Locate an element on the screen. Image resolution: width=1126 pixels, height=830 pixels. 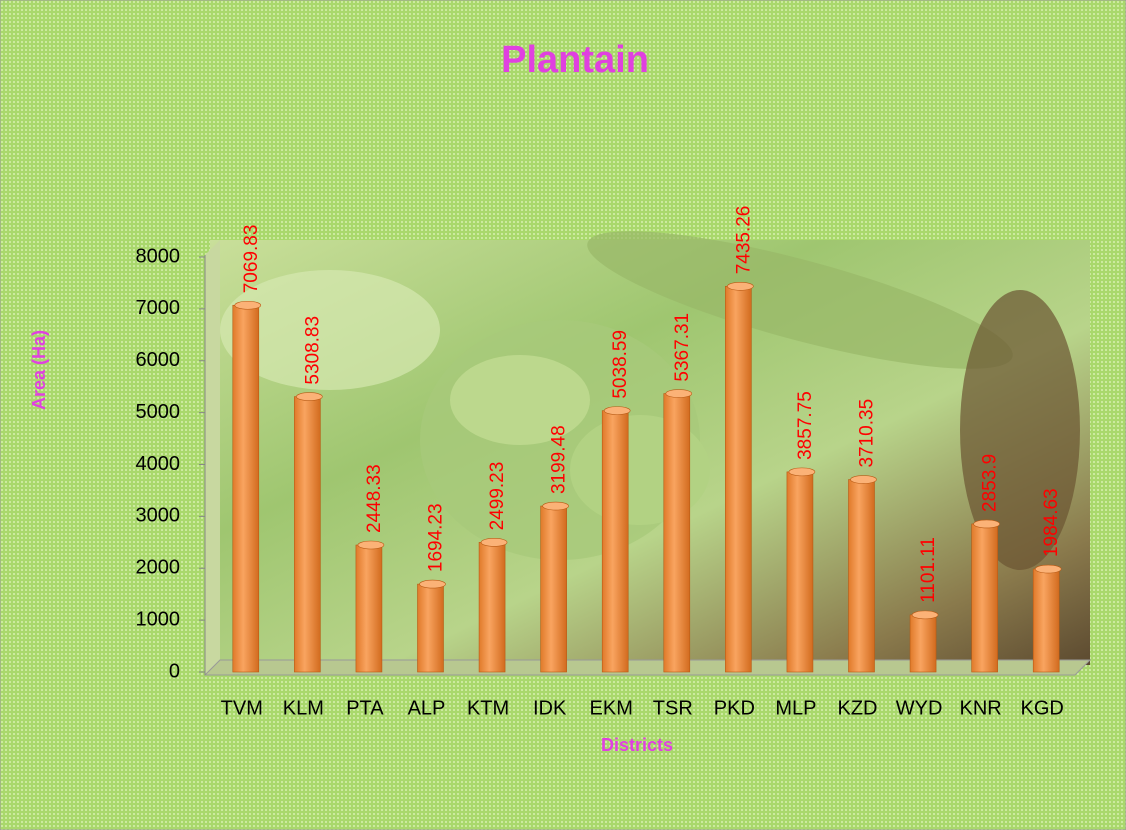
value-label: 2499.23 is located at coordinates (497, 496).